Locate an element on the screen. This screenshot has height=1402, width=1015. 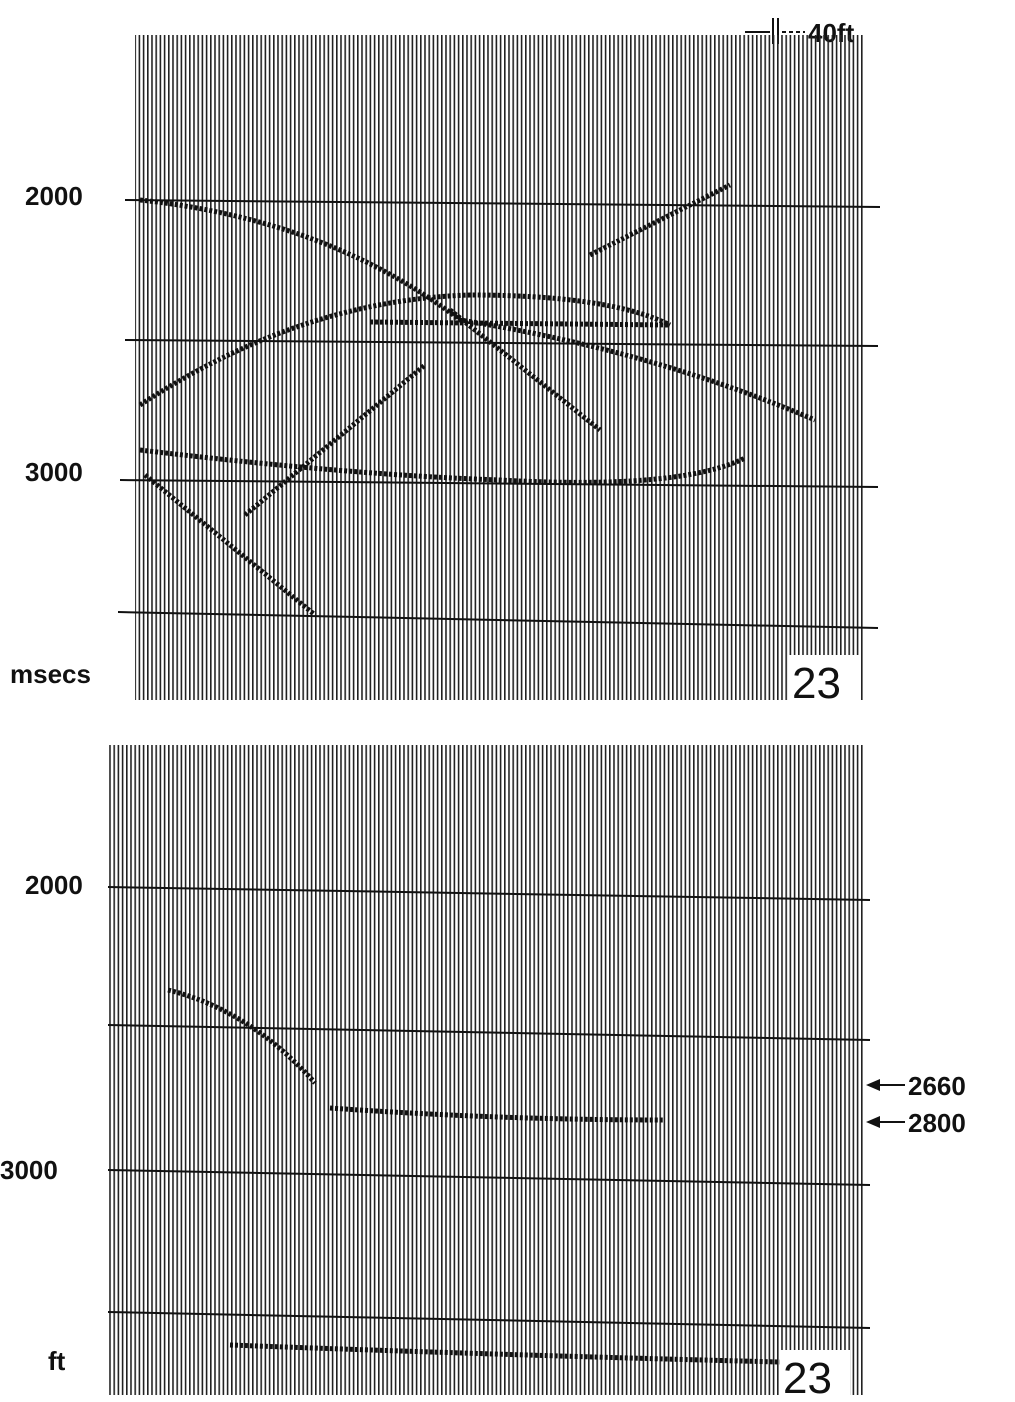
unit-label: ft is located at coordinates (57, 1361).